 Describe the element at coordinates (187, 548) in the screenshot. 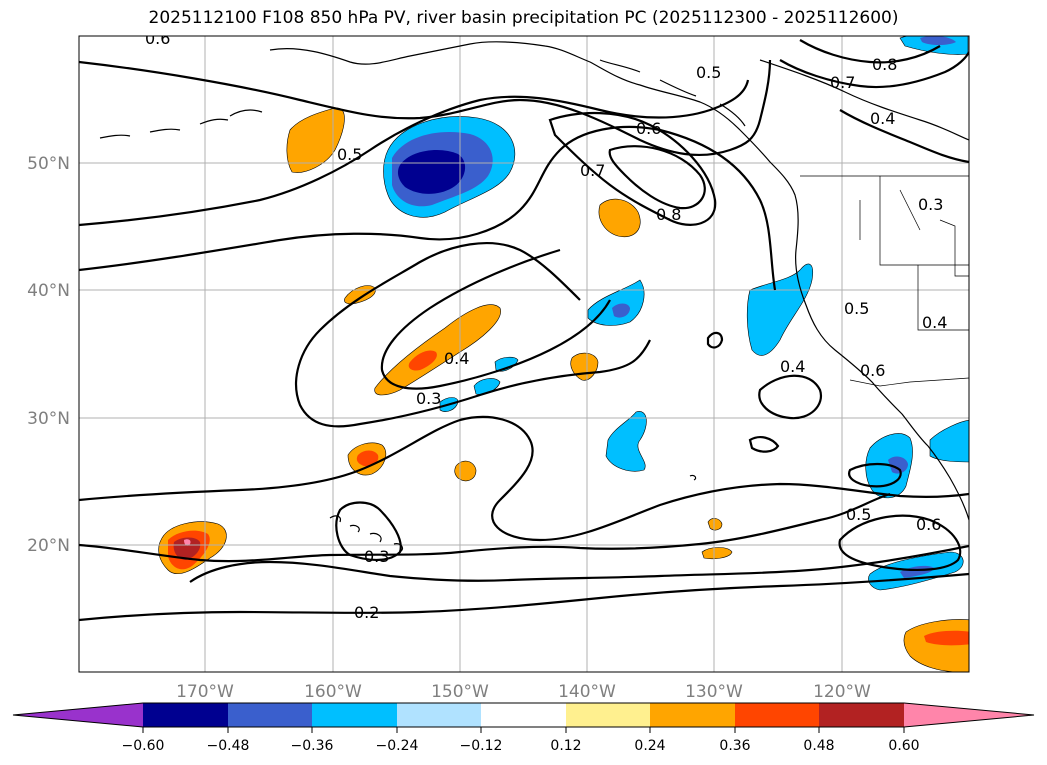

I see `positive-anomaly-strong` at that location.